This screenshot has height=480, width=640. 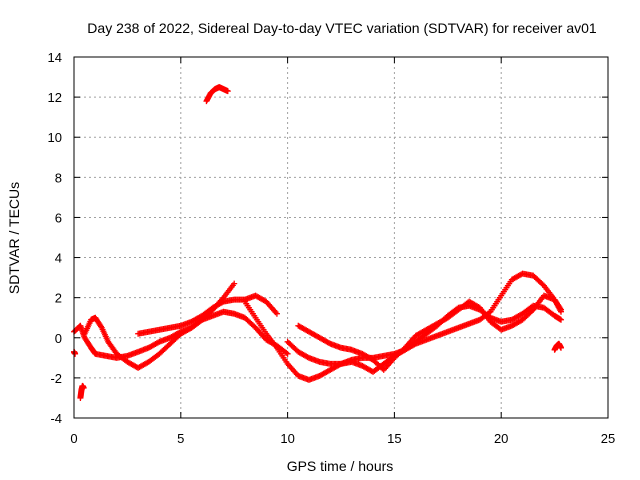 What do you see at coordinates (58, 298) in the screenshot?
I see `y-tick-label: 2` at bounding box center [58, 298].